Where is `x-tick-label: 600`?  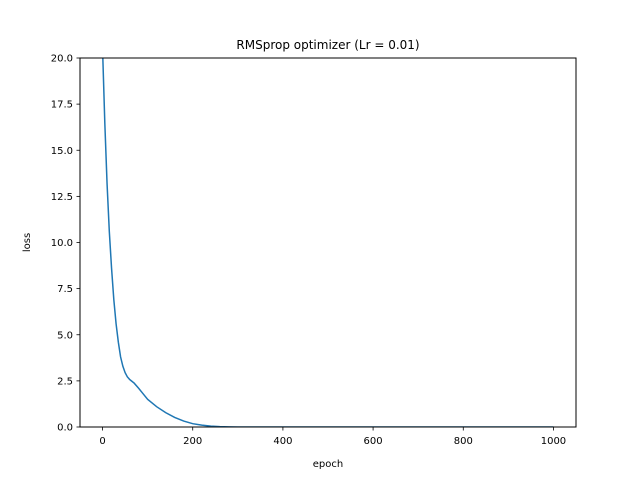
x-tick-label: 600 is located at coordinates (373, 441).